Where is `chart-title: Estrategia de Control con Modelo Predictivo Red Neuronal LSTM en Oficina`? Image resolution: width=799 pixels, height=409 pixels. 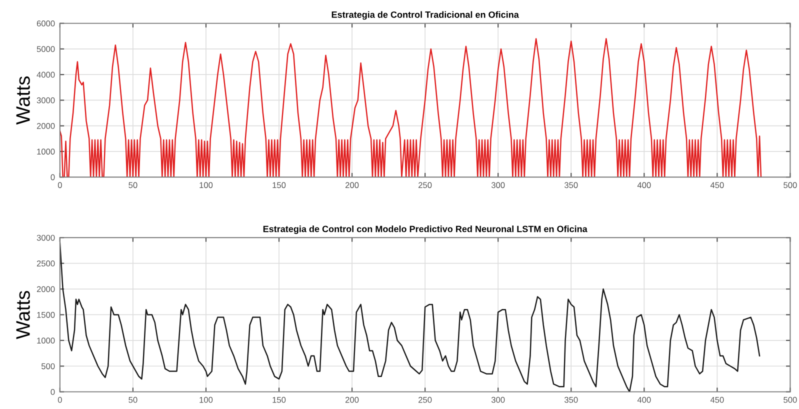 chart-title: Estrategia de Control con Modelo Predictivo Red Neuronal LSTM en Oficina is located at coordinates (425, 230).